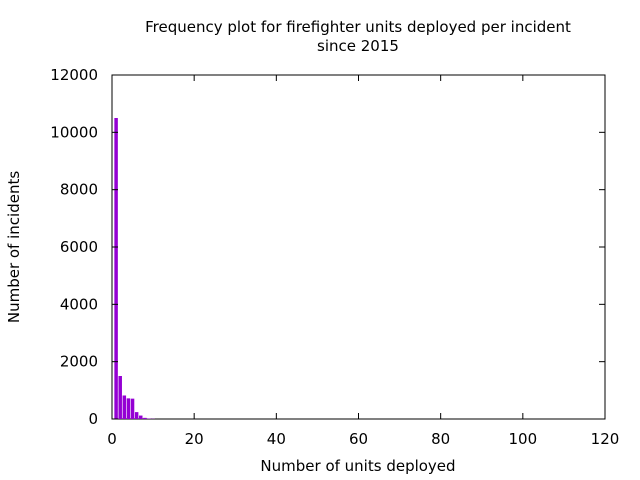  I want to click on x-axis-title: Number of units deployed, so click(357, 466).